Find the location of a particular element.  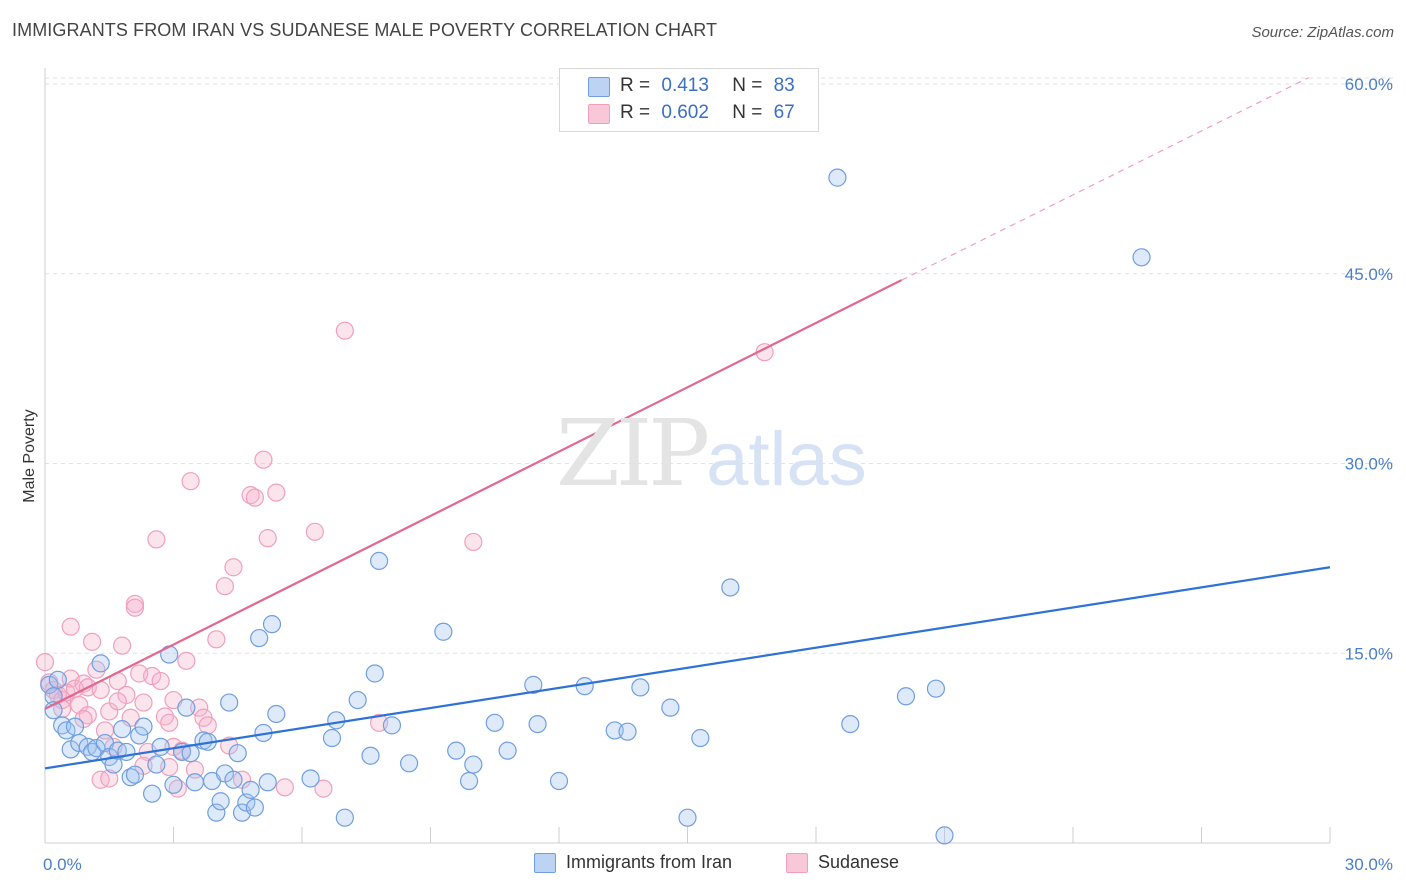

bottom-legend-label-iran: Immigrants from Iran is located at coordinates (649, 862).